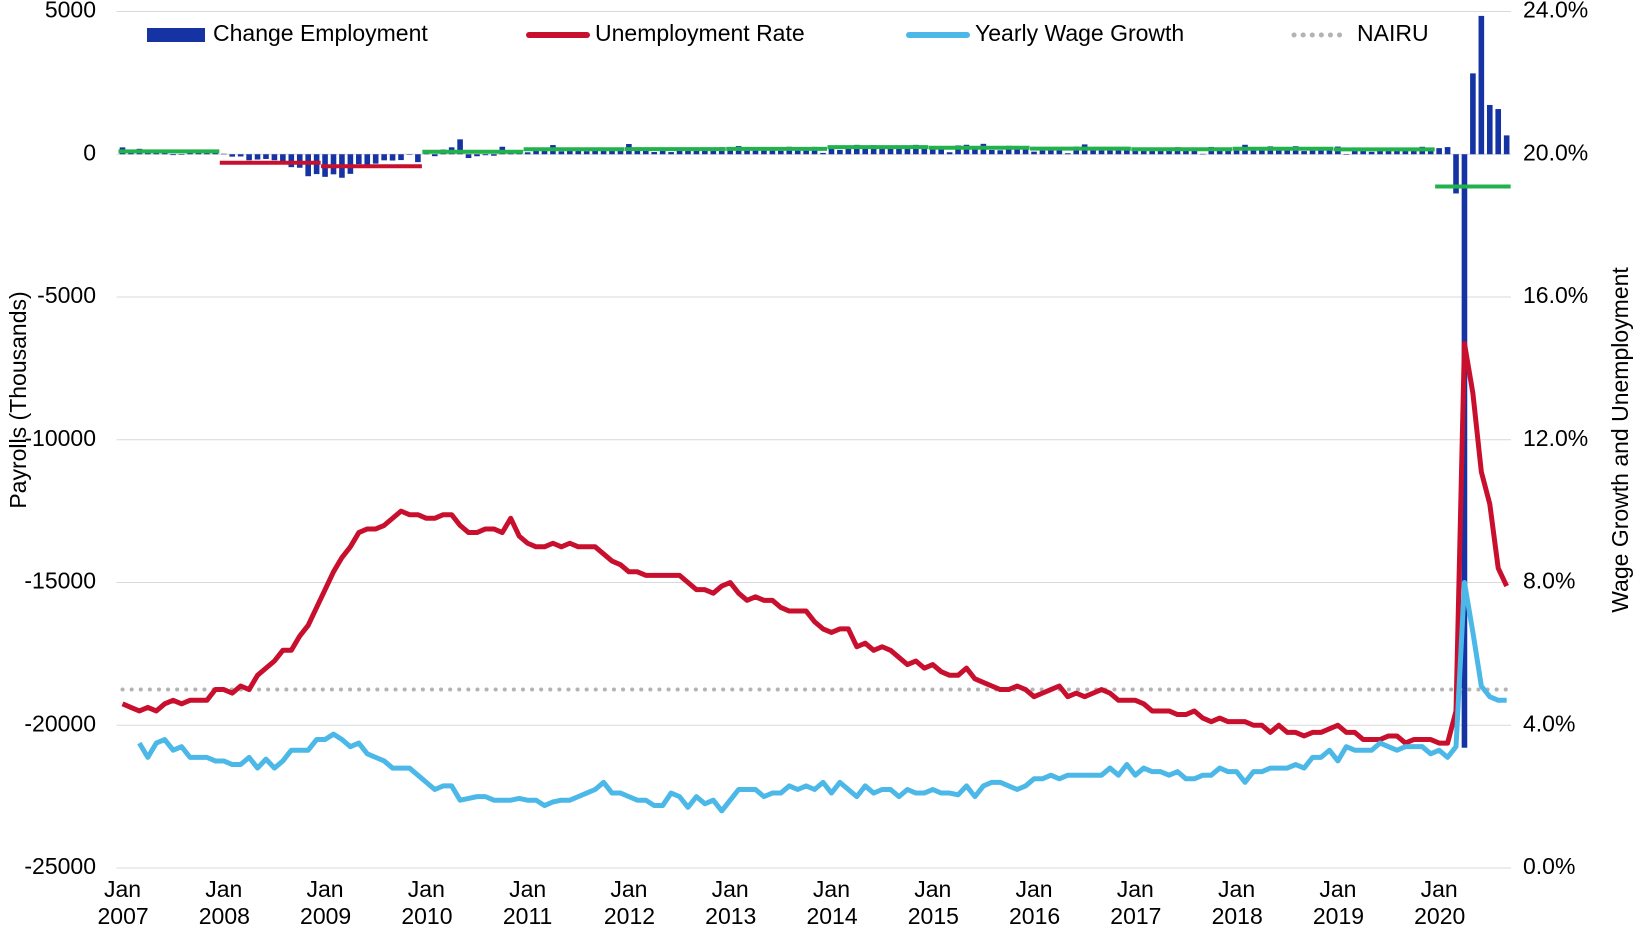 This screenshot has height=937, width=1639. I want to click on legend-label: Unemployment Rate, so click(700, 33).